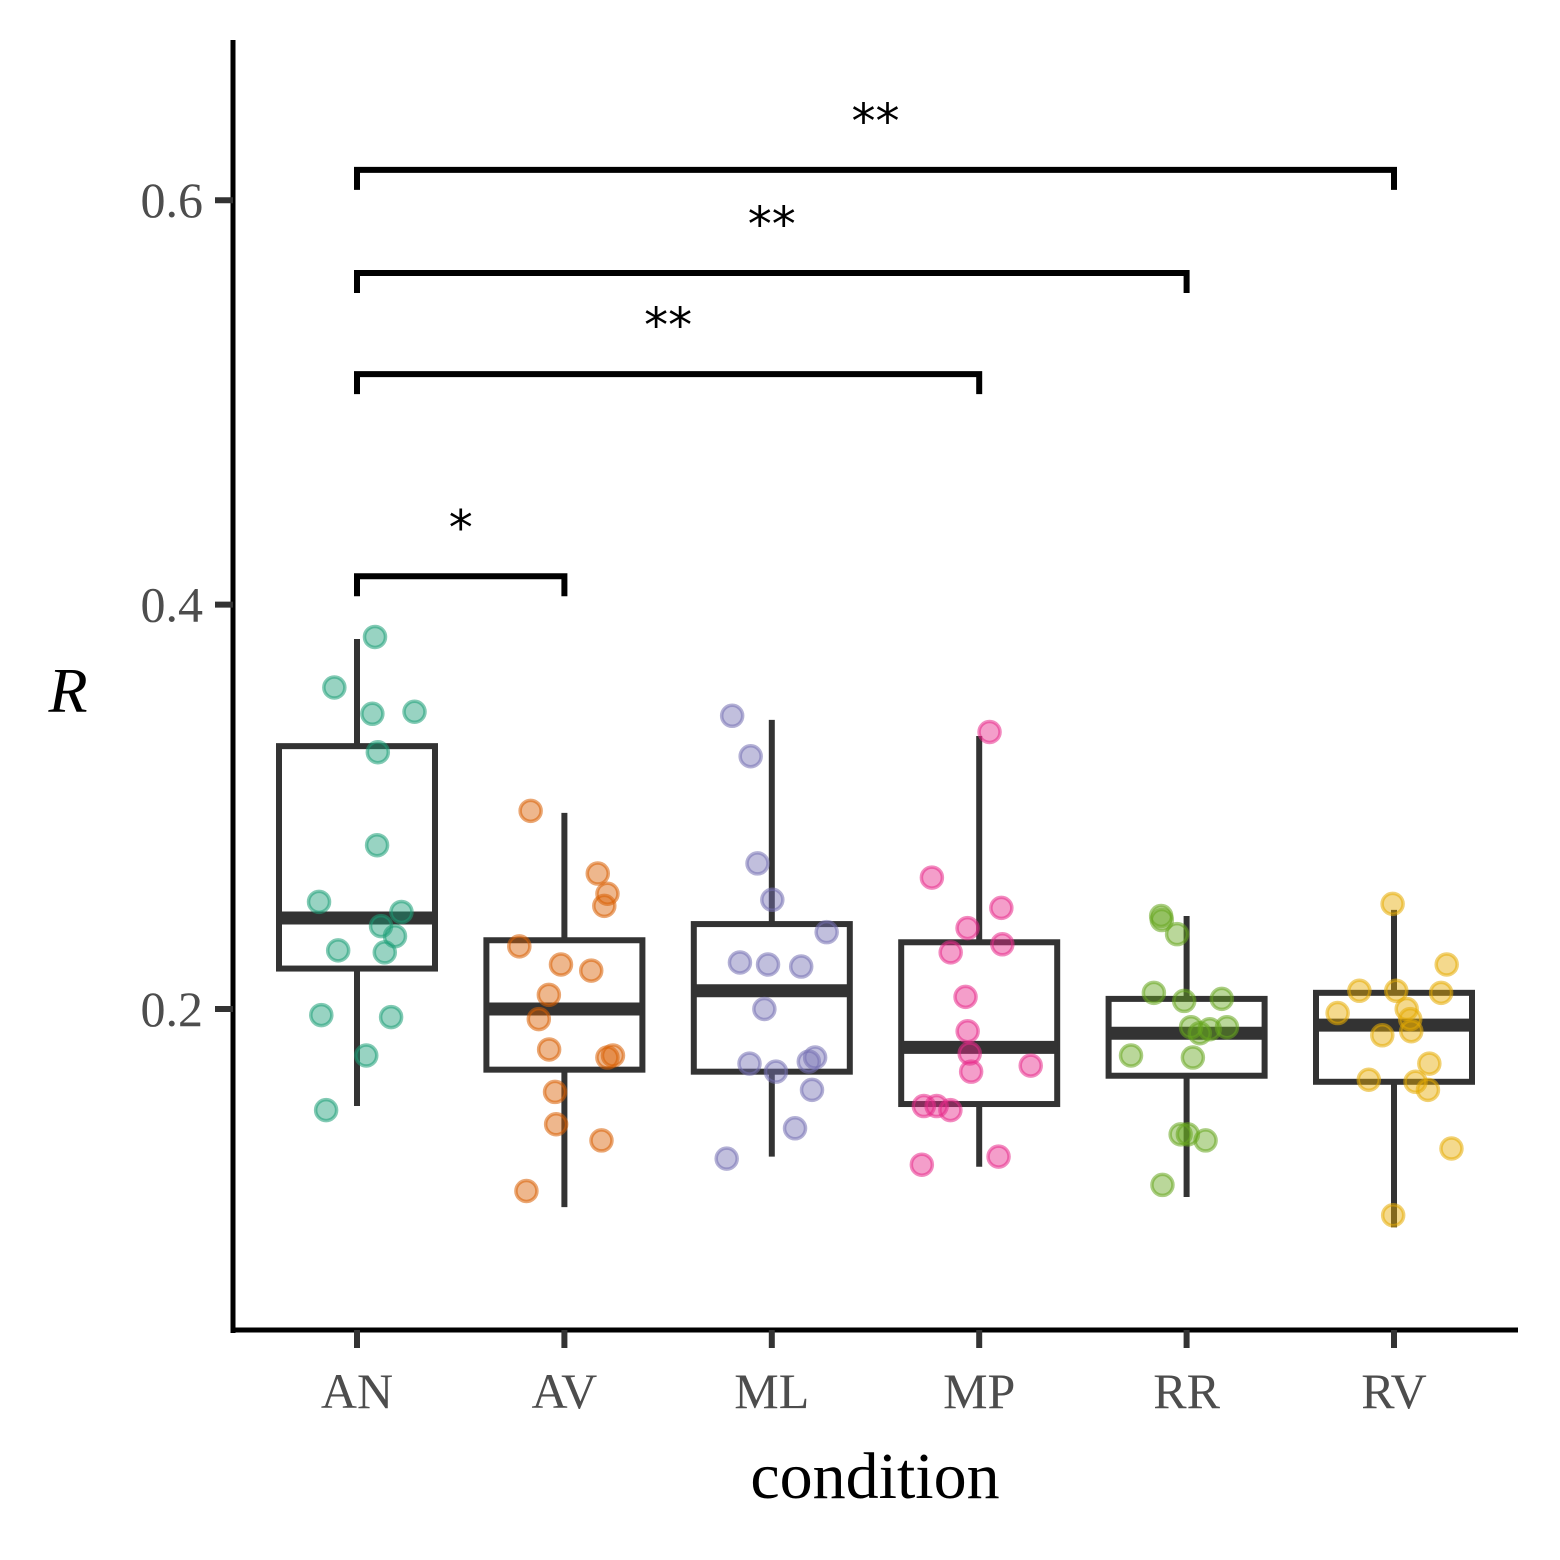  What do you see at coordinates (172, 200) in the screenshot?
I see `y-tick-label-2: 0.6` at bounding box center [172, 200].